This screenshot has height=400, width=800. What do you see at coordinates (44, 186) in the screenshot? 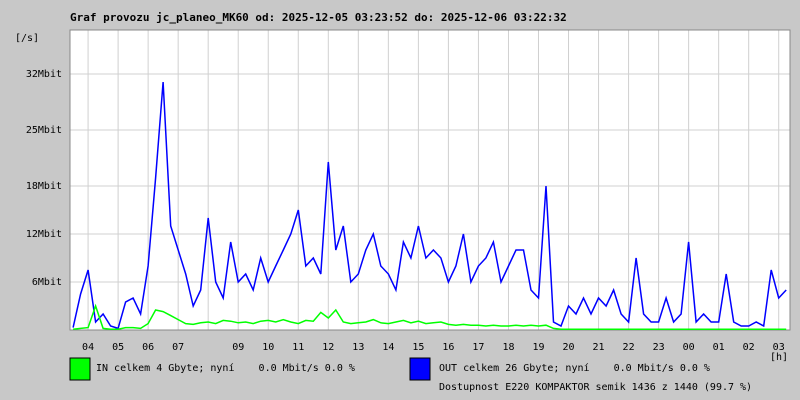
I see `y-tick-label: 18Mbit` at bounding box center [44, 186].